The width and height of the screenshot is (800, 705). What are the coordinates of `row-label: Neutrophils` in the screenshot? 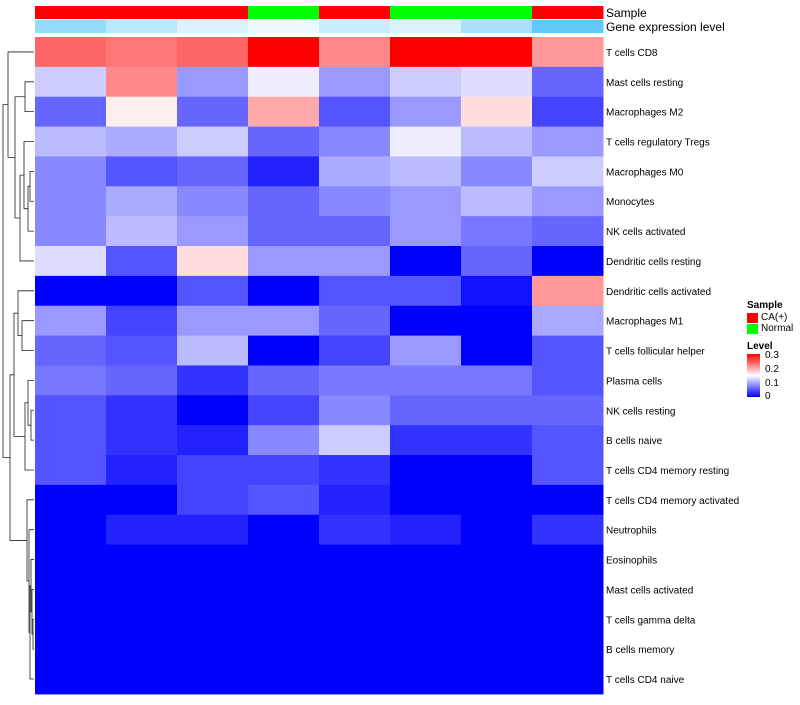 It's located at (631, 531).